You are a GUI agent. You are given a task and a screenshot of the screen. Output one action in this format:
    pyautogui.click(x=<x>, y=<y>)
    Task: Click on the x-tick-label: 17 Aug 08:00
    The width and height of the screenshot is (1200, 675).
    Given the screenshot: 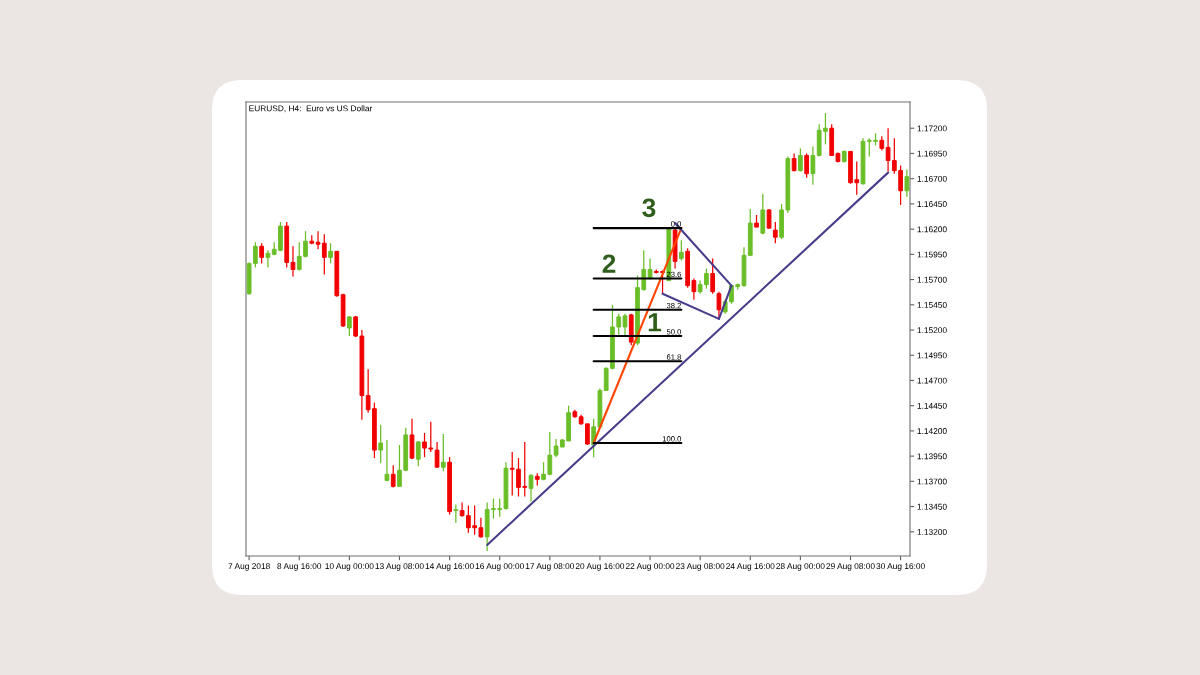 What is the action you would take?
    pyautogui.click(x=550, y=567)
    